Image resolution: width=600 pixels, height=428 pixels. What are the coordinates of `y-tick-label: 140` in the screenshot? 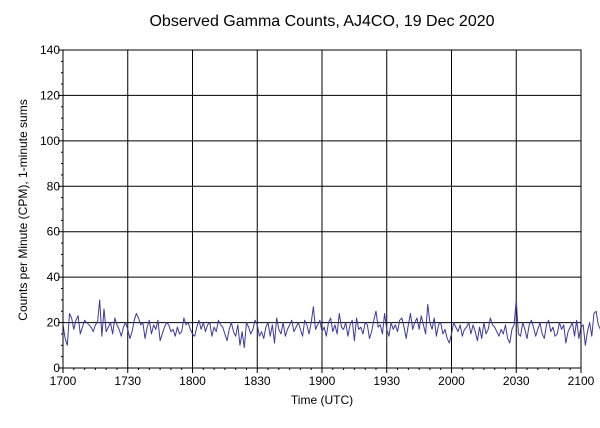 It's located at (50, 50).